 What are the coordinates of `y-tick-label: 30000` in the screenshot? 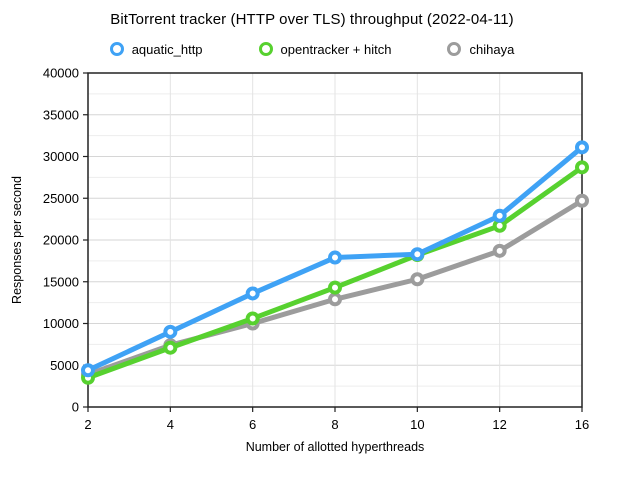 It's located at (61, 156).